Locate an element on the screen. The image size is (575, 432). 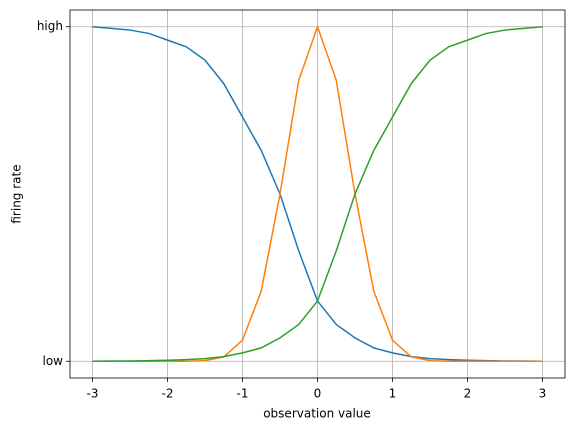
y-tick-label: high is located at coordinates (50, 26).